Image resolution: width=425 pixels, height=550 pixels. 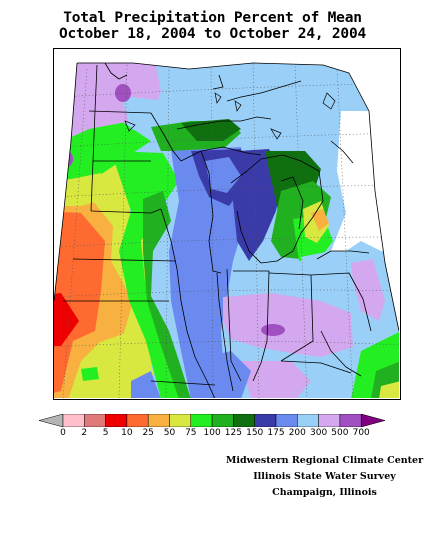 I want to click on zone-michigan-orange, so click(x=320, y=220).